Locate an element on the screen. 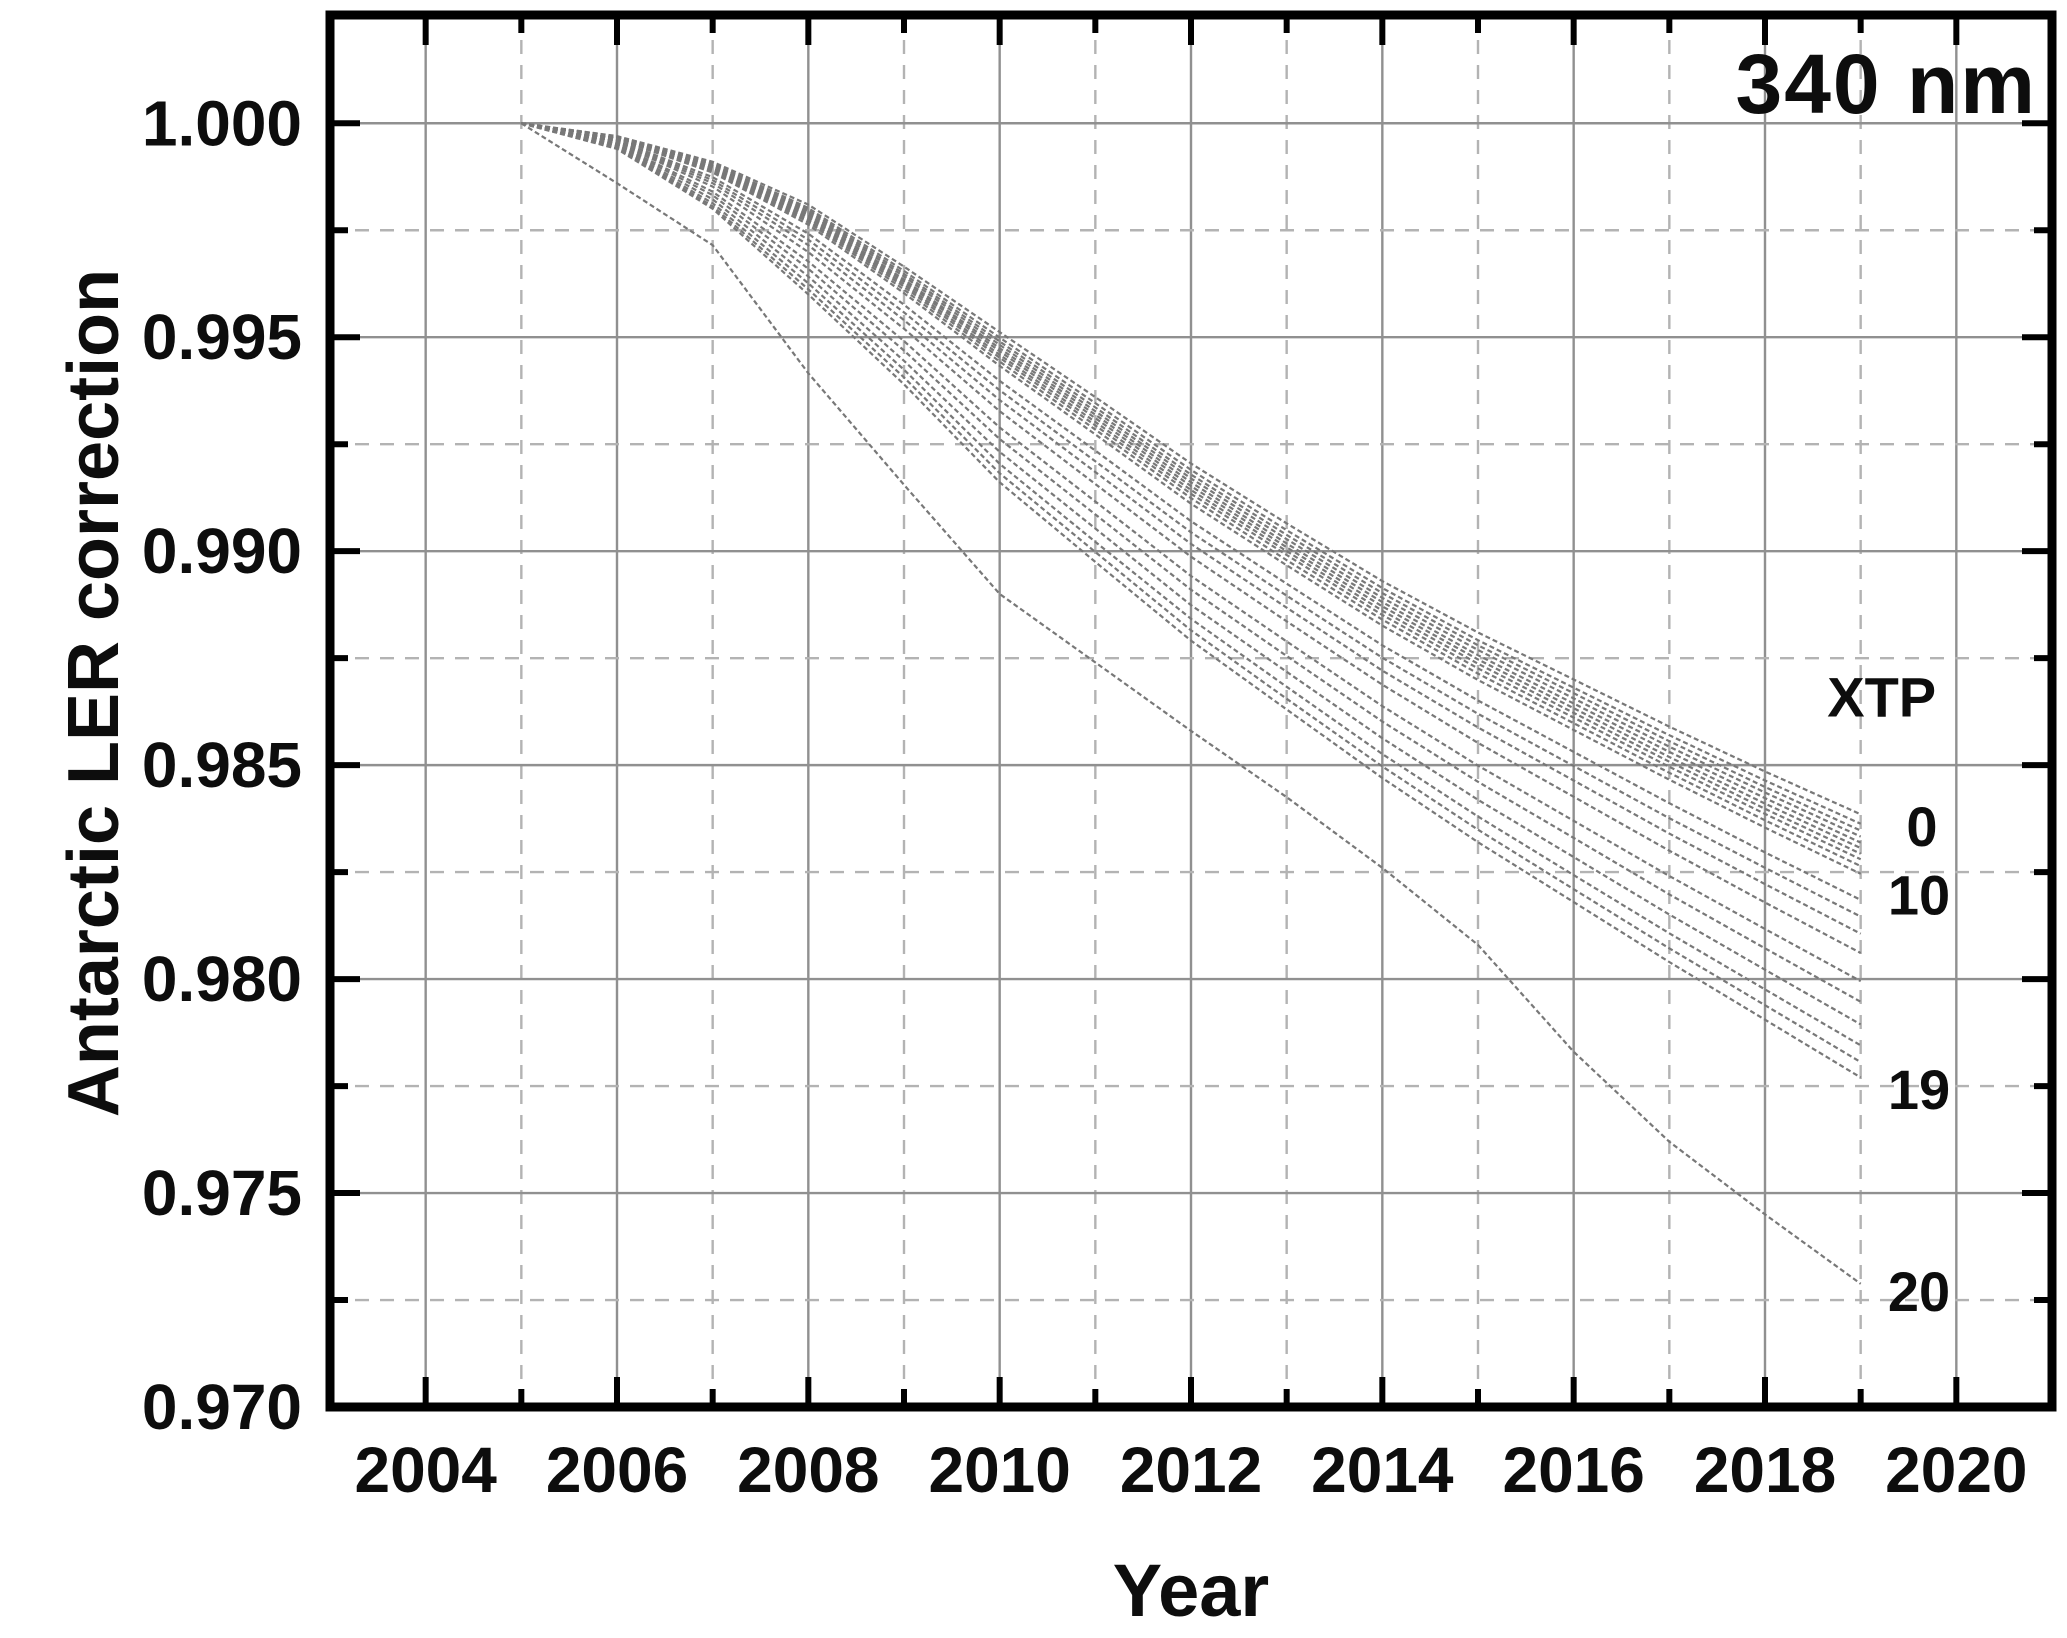 The image size is (2067, 1638). series-group-label: XTP is located at coordinates (1881, 697).